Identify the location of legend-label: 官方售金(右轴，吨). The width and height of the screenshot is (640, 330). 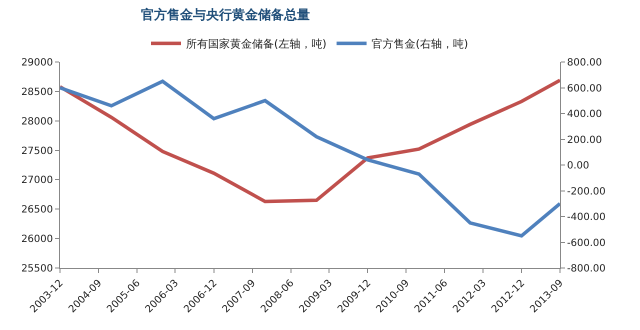
(420, 44).